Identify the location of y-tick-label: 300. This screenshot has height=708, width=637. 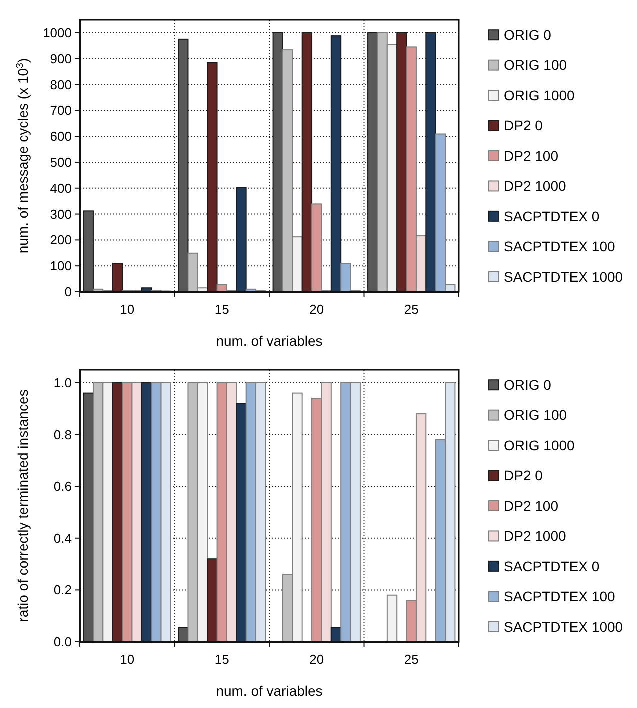
(61, 214).